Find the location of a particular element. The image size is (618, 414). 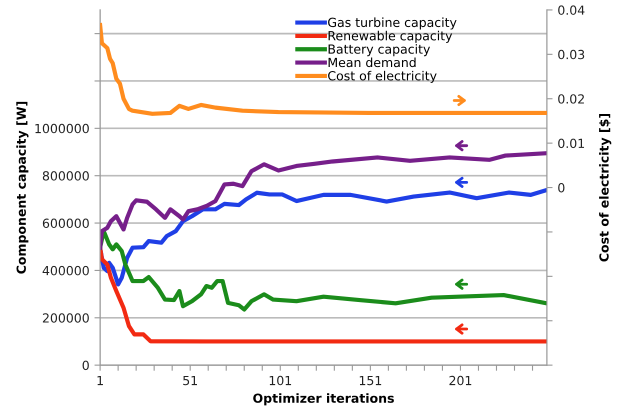

x-tick-label: 1 is located at coordinates (100, 381).